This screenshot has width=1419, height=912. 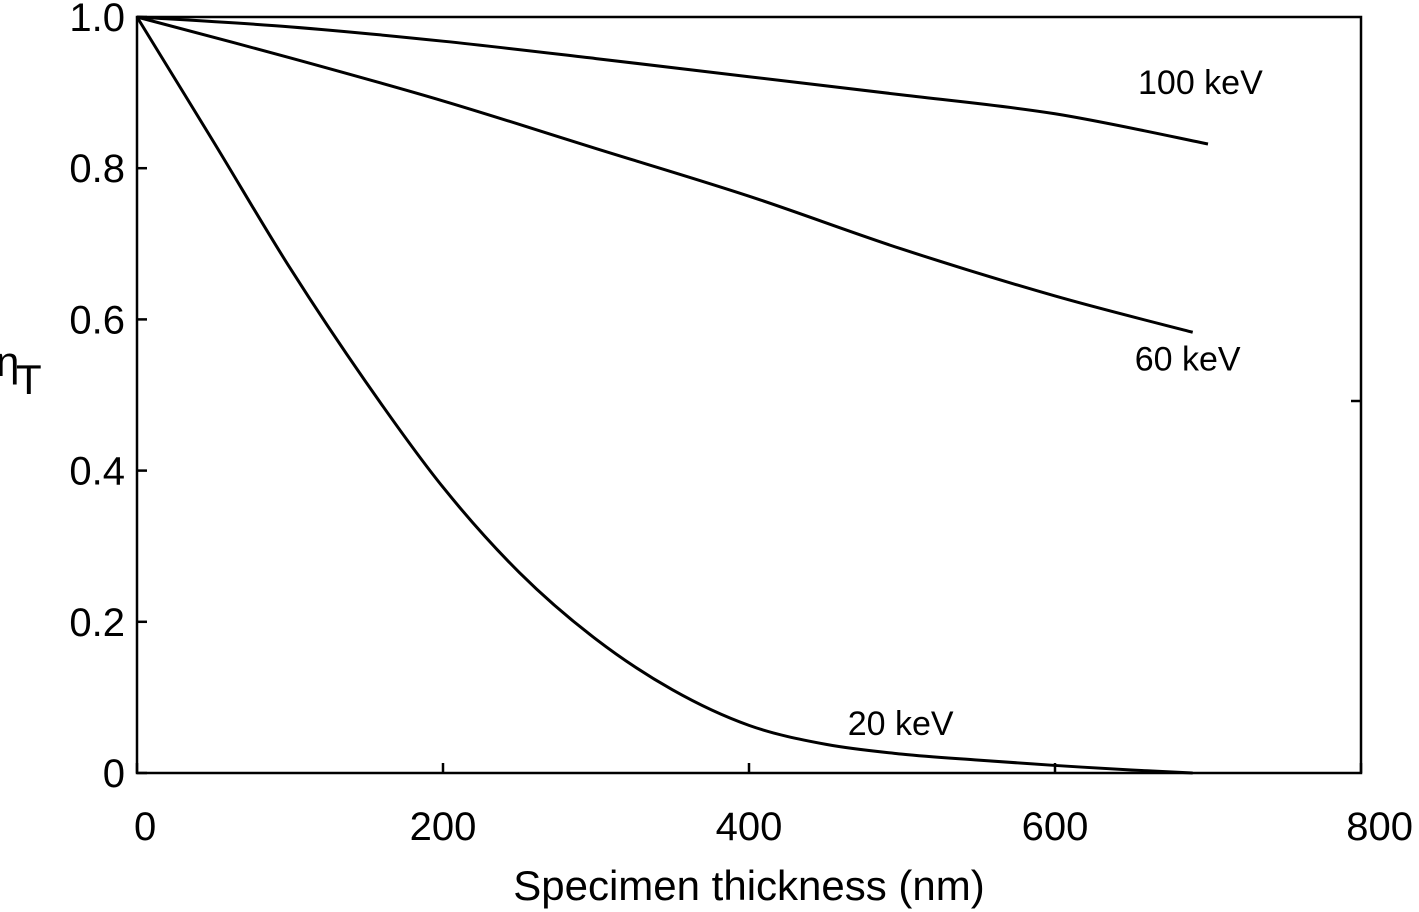 I want to click on series-line-100-kev, so click(x=672, y=80).